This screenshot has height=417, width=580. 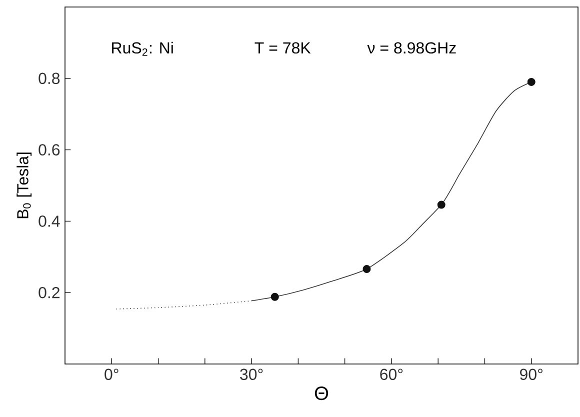 What do you see at coordinates (391, 374) in the screenshot?
I see `x-tick-label: 60°` at bounding box center [391, 374].